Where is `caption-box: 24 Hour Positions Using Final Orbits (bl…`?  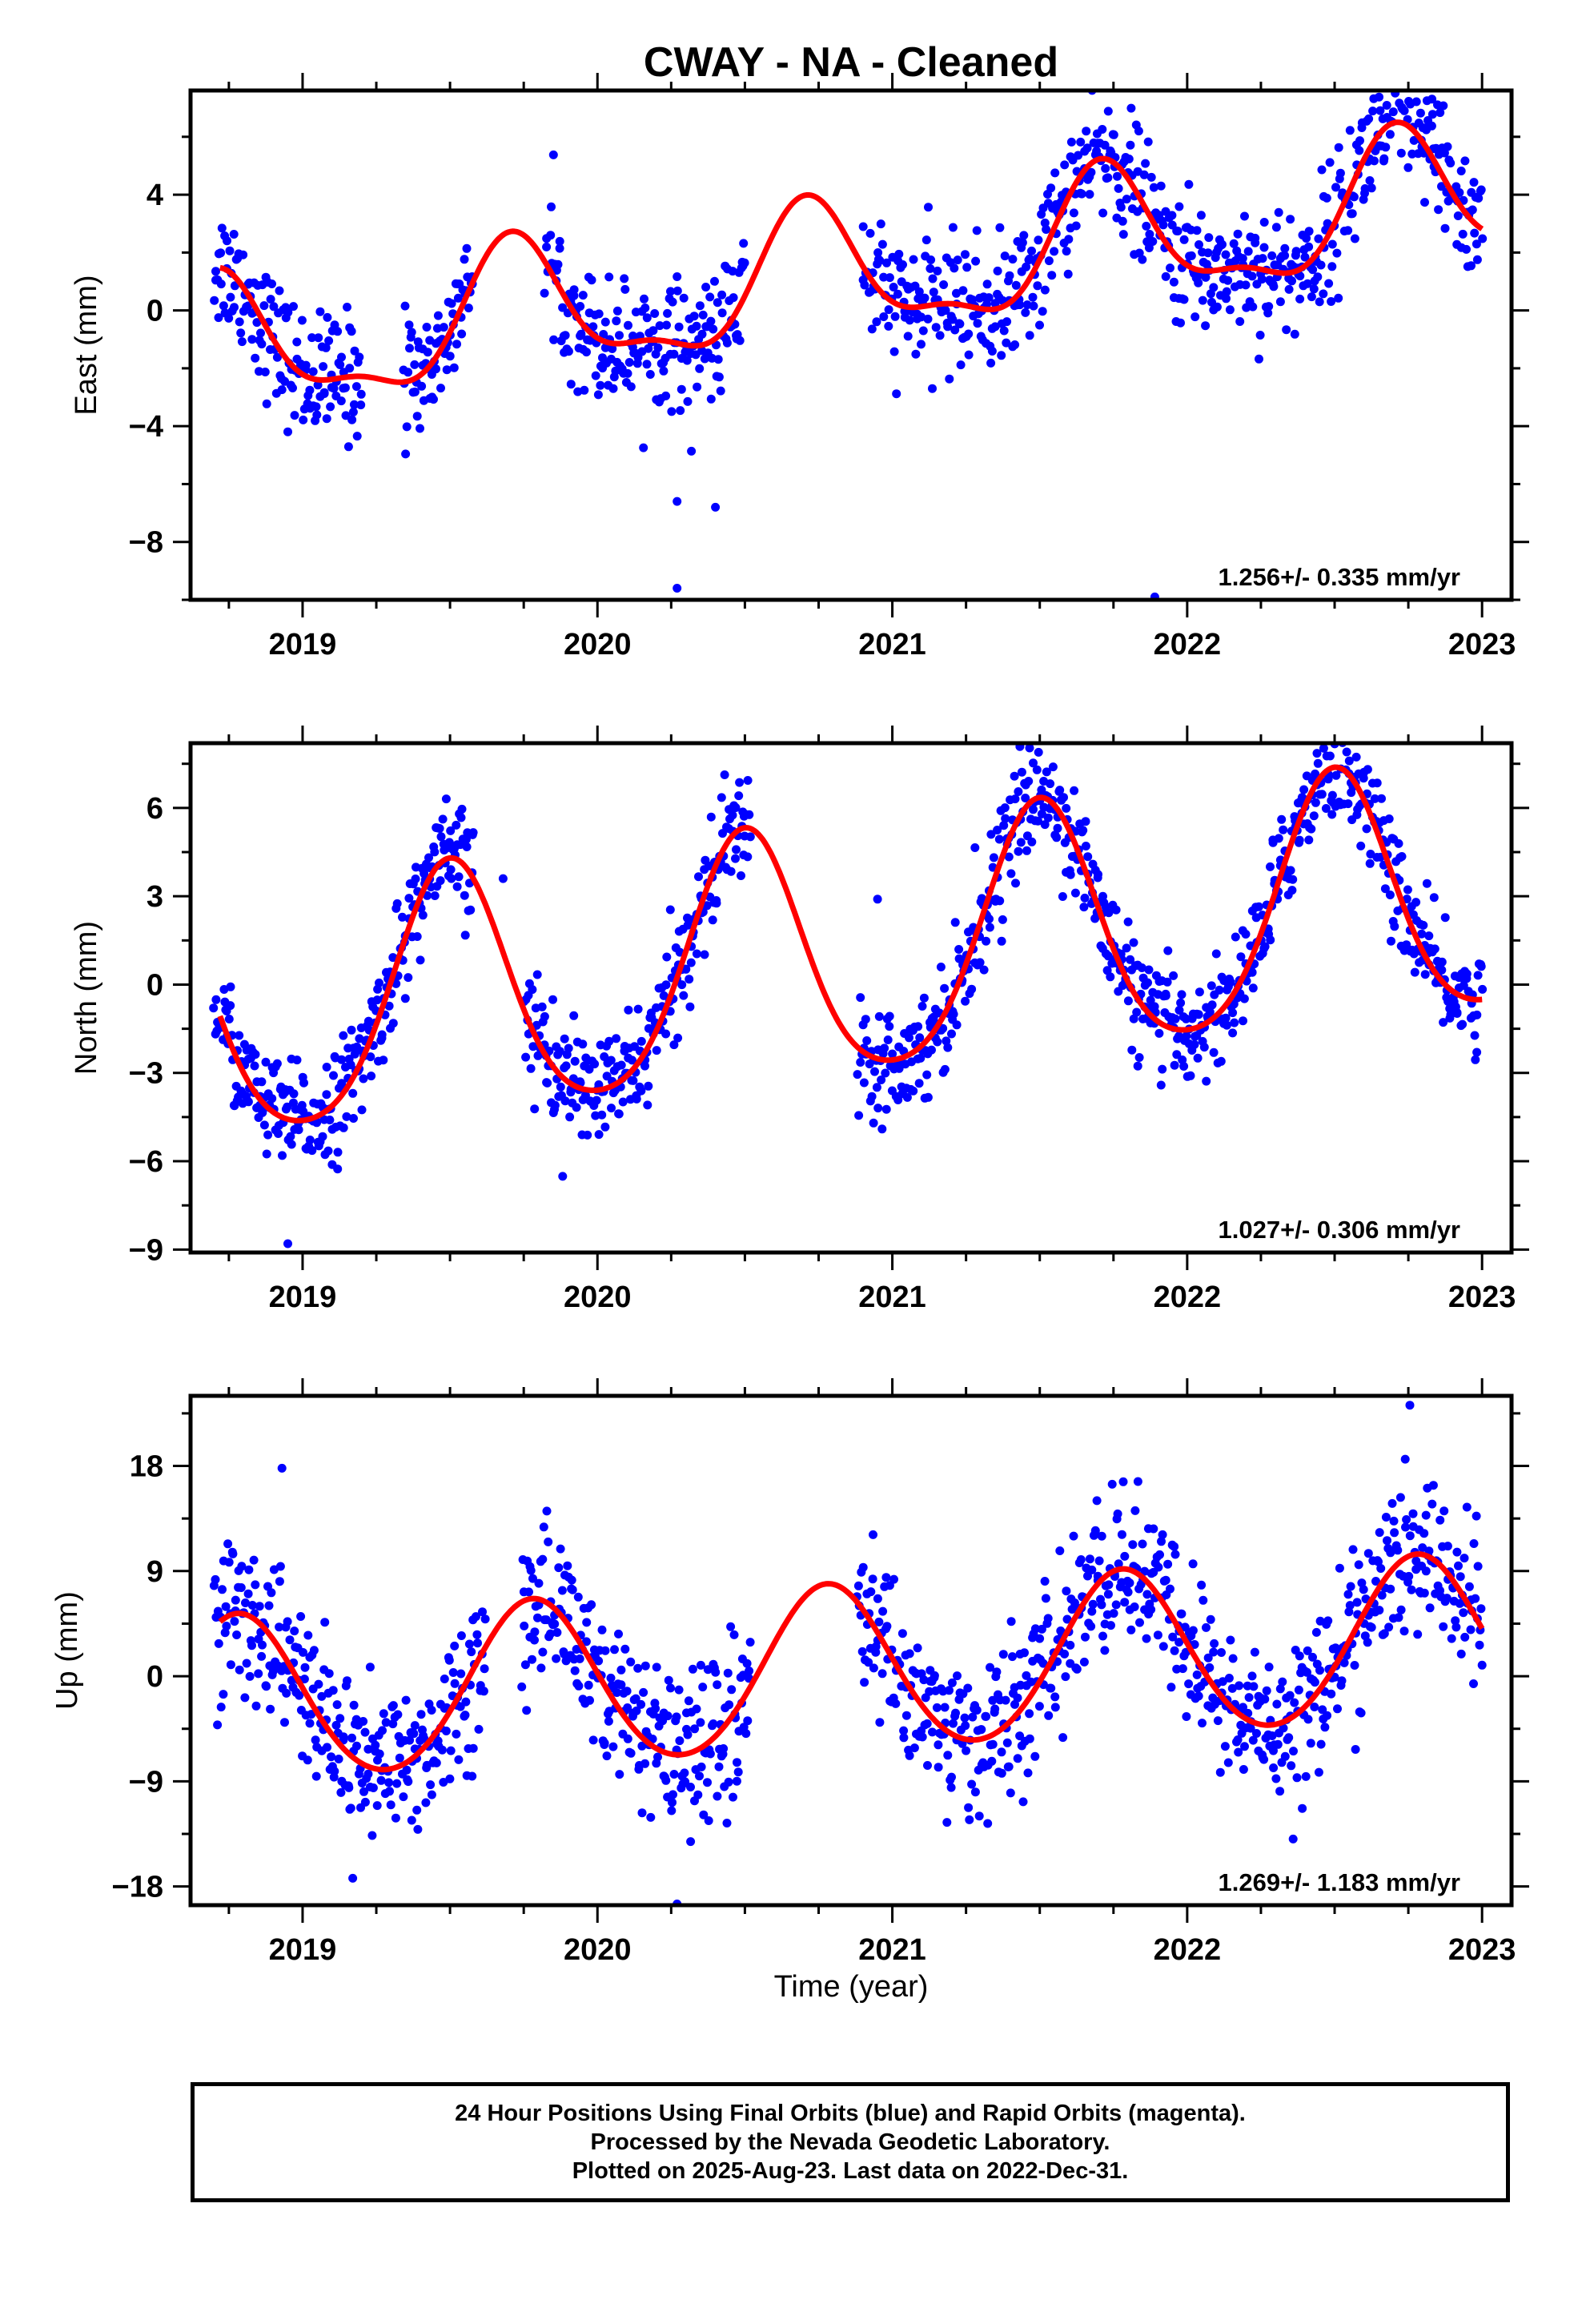
caption-box: 24 Hour Positions Using Final Orbits (bl… is located at coordinates (850, 2142).